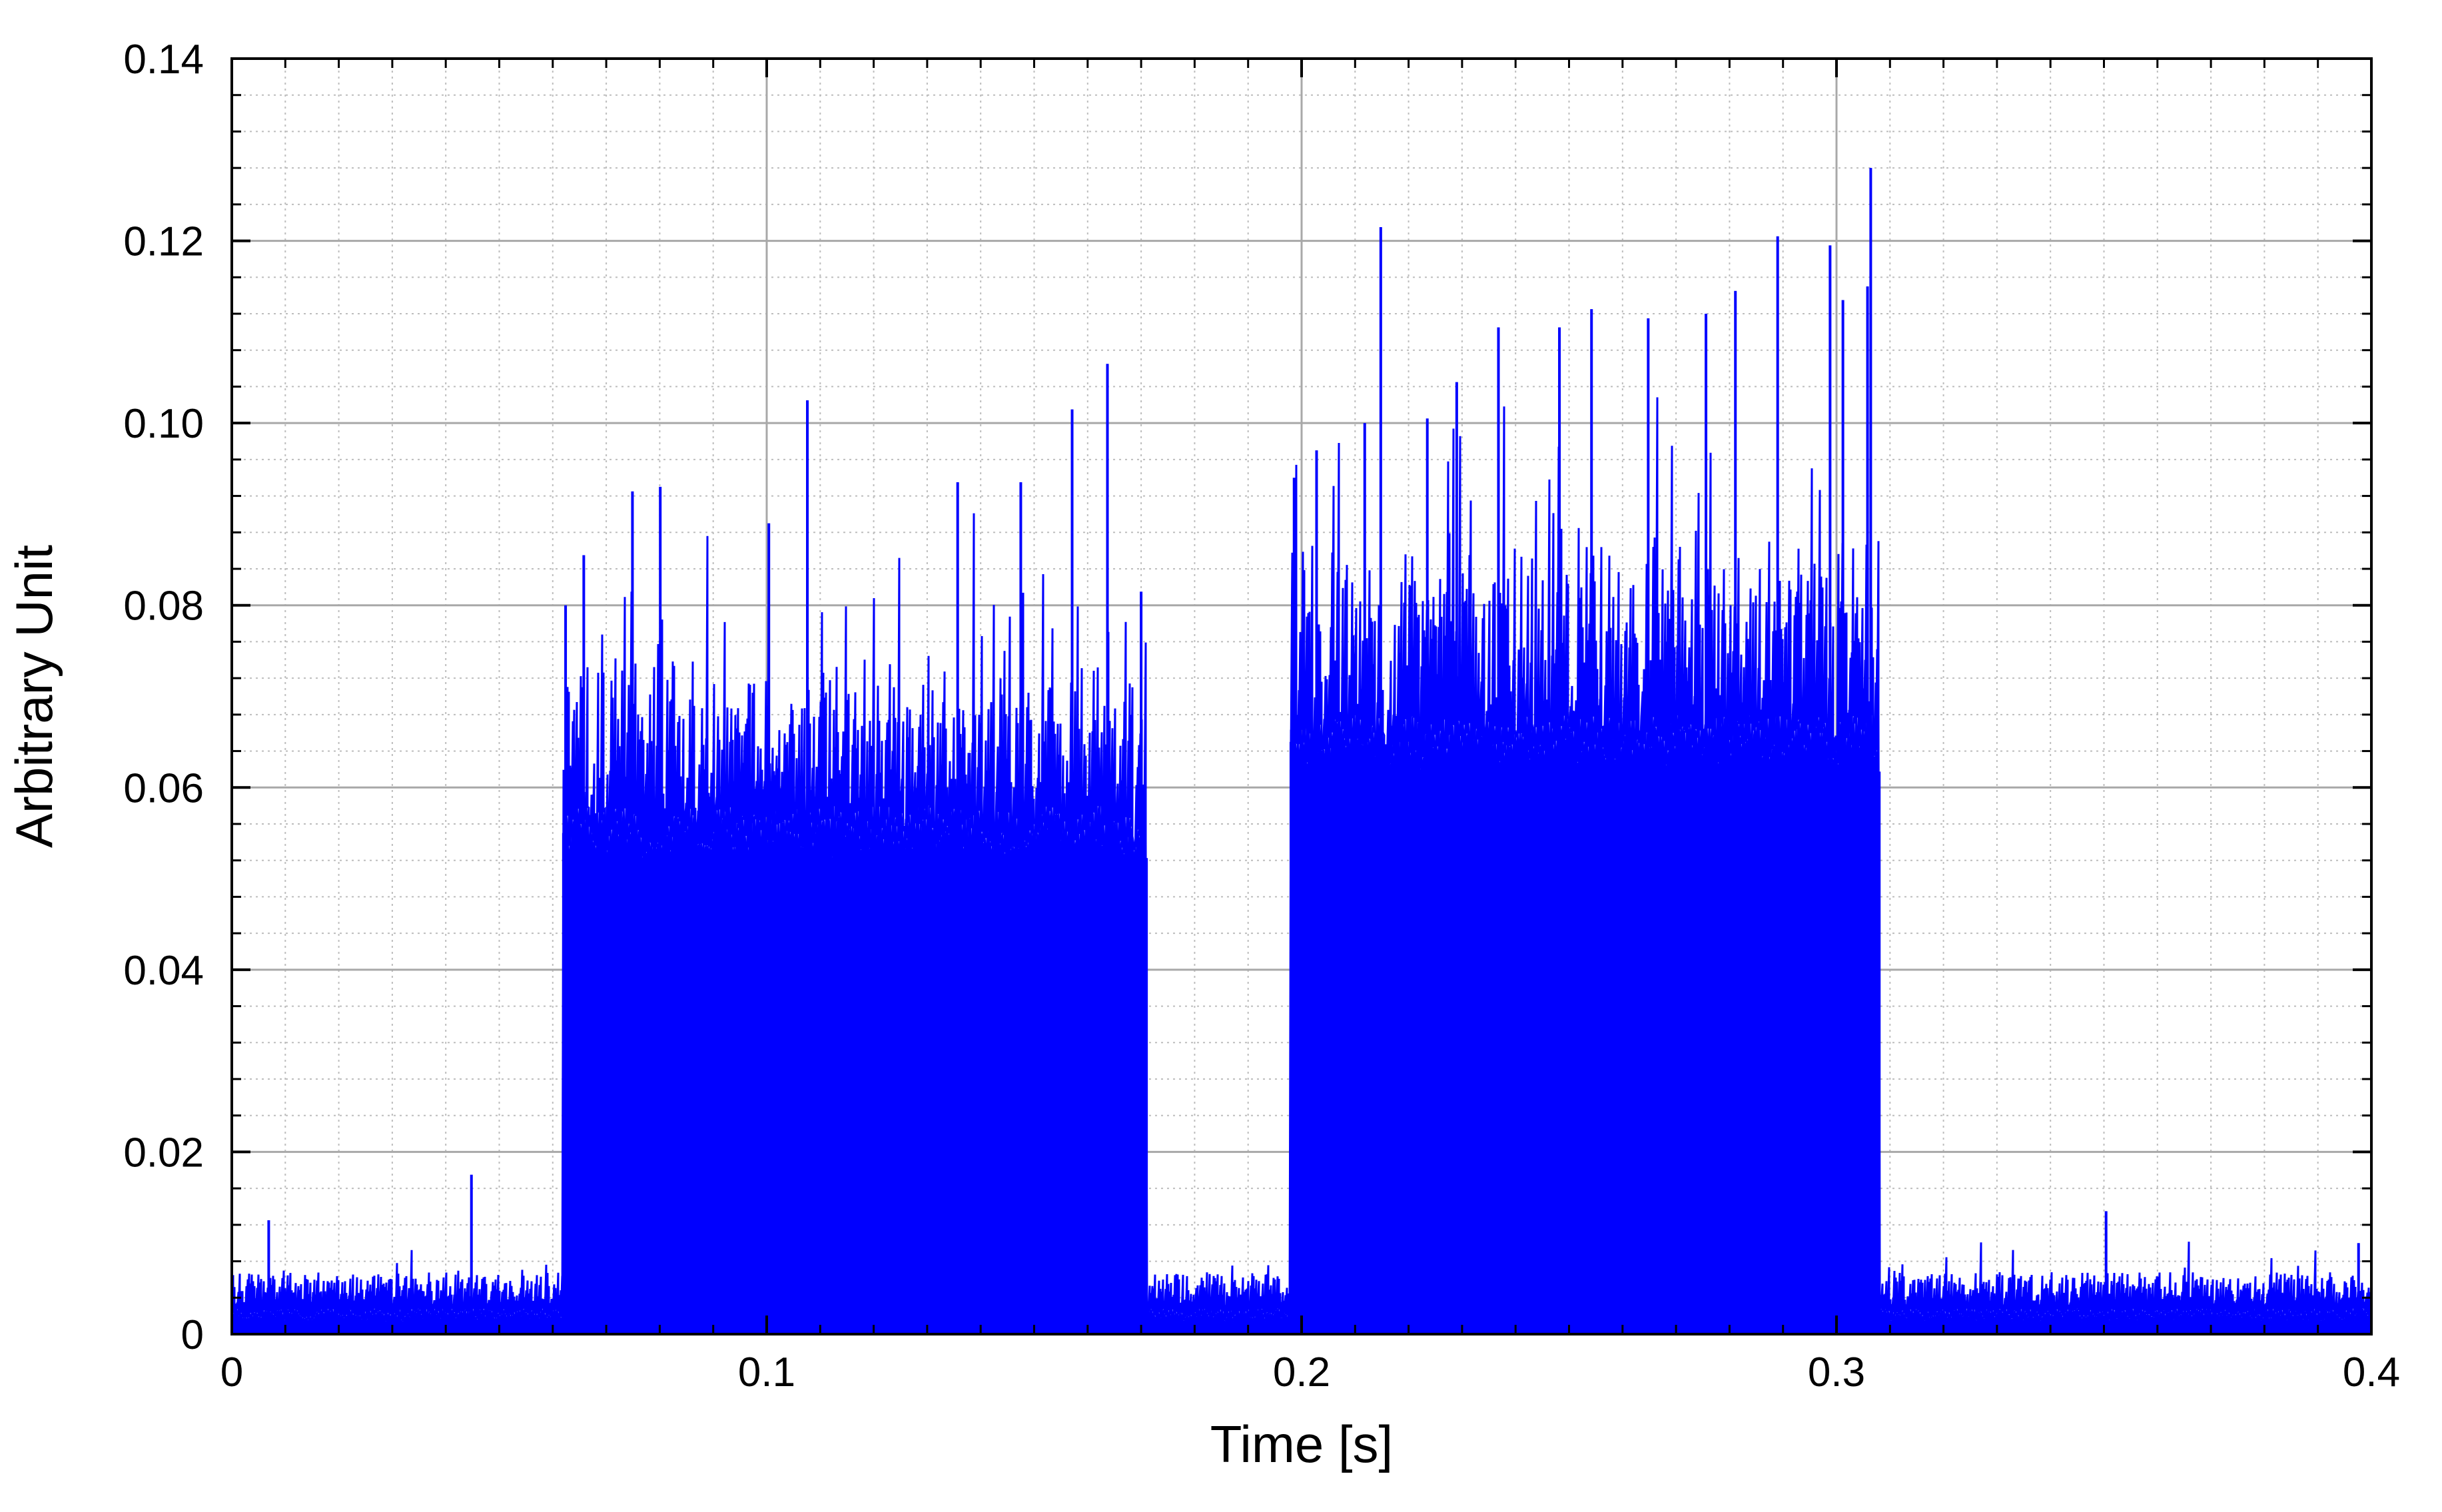 The image size is (2442, 1512). Describe the element at coordinates (1301, 1372) in the screenshot. I see `x-tick-label: 0.2` at that location.